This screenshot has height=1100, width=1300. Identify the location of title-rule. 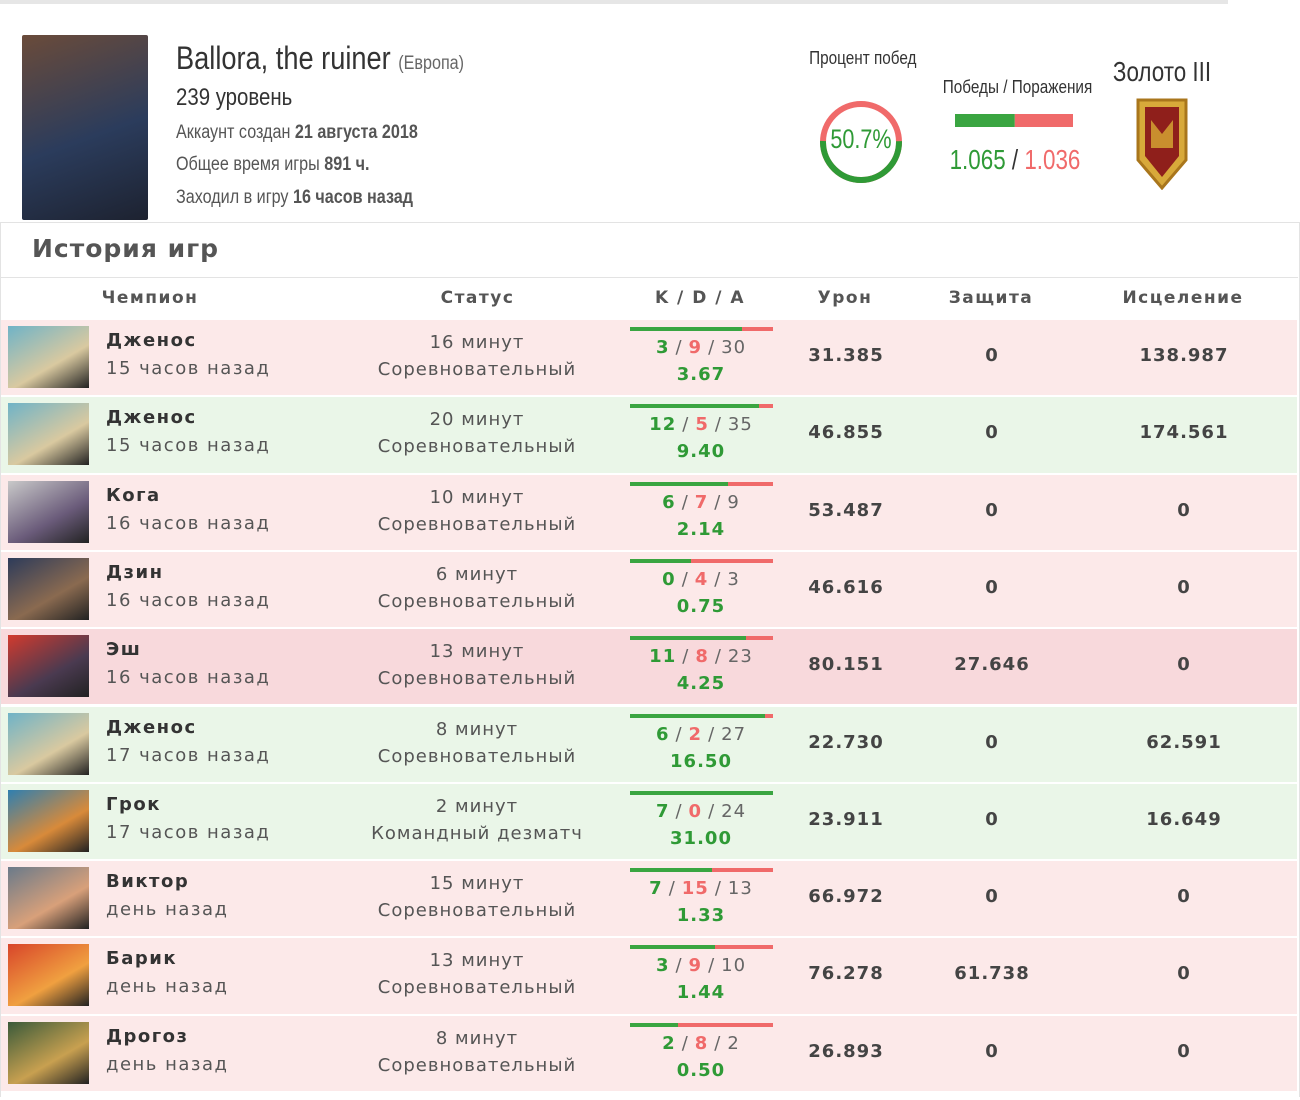
(649, 277).